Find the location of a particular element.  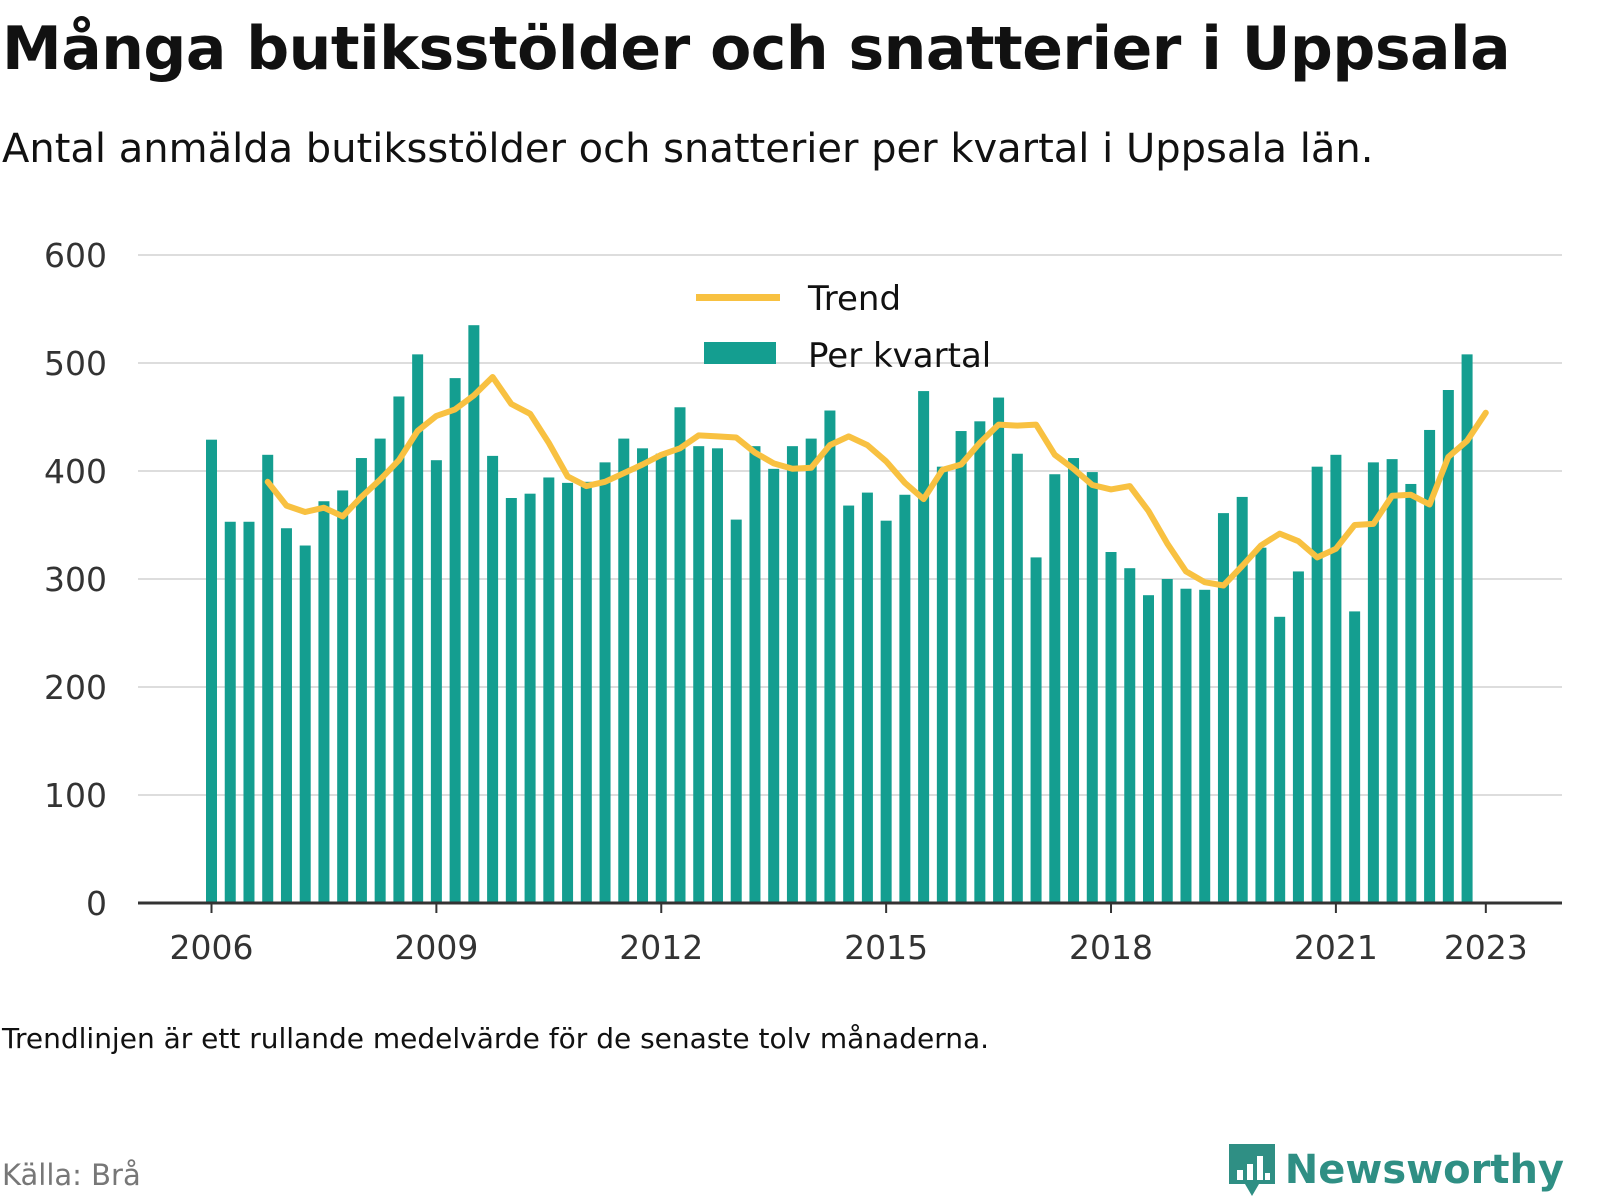

x-tick-label-2018: 2018 is located at coordinates (1111, 947).